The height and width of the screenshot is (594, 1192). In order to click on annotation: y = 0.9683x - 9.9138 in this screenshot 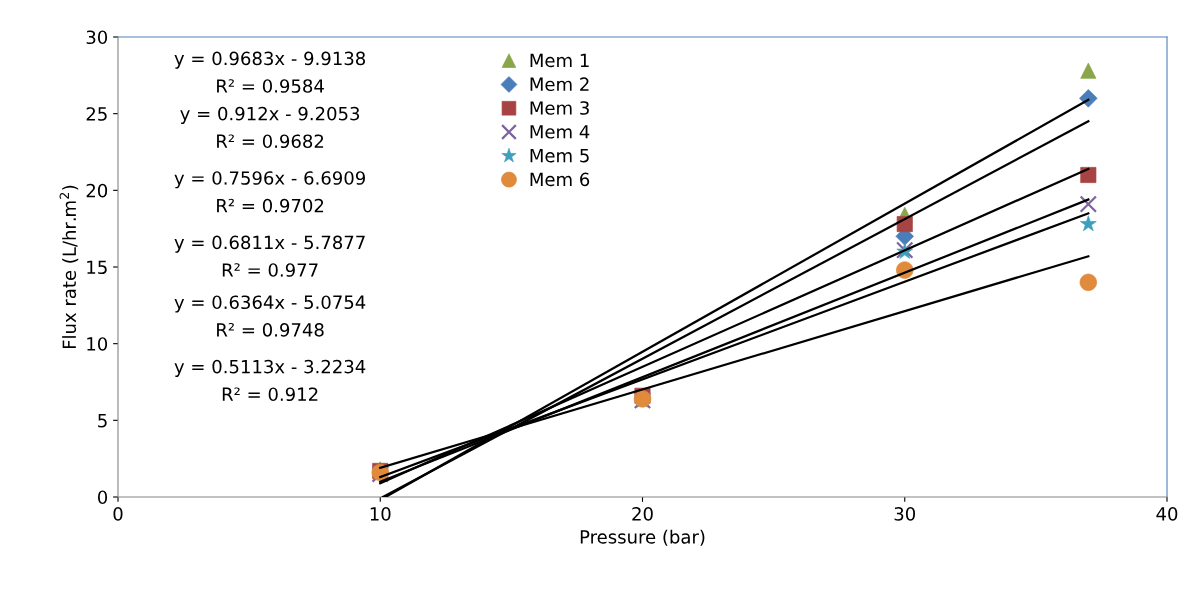, I will do `click(270, 60)`.